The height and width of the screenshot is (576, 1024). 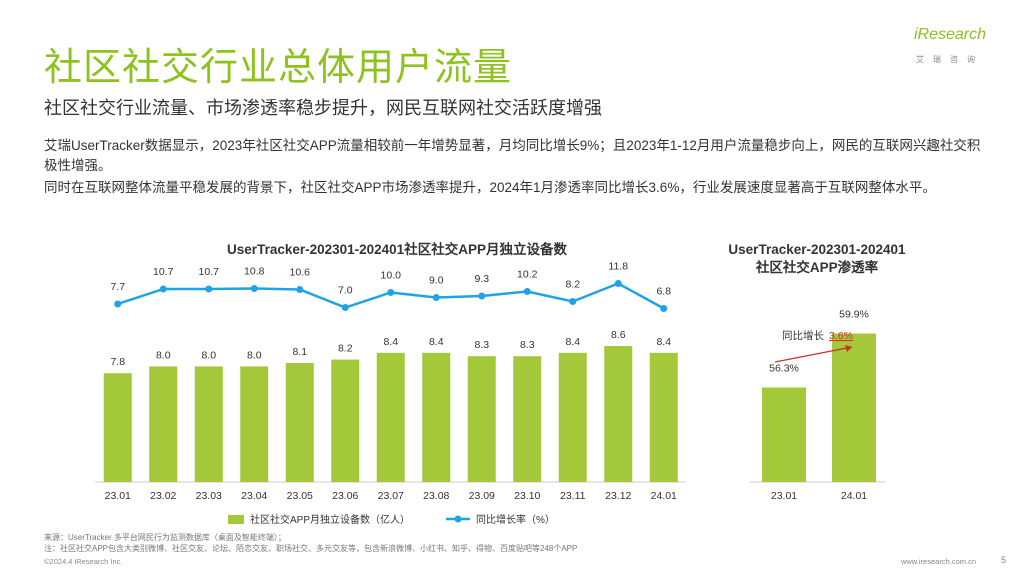 What do you see at coordinates (397, 249) in the screenshot?
I see `chart1-title: UserTracker-202301-202401社区社交APP月独立设备数` at bounding box center [397, 249].